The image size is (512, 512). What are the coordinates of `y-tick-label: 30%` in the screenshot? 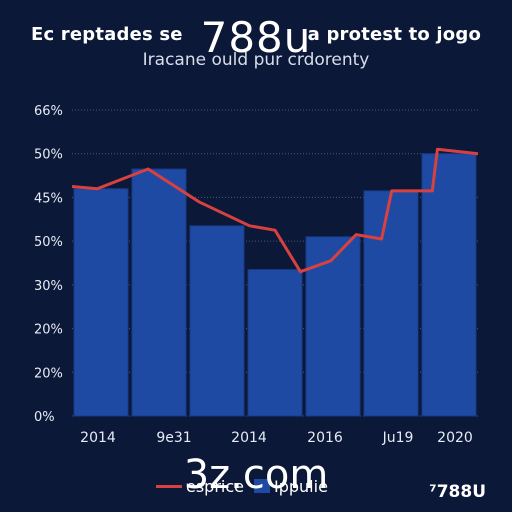 It's located at (48, 286).